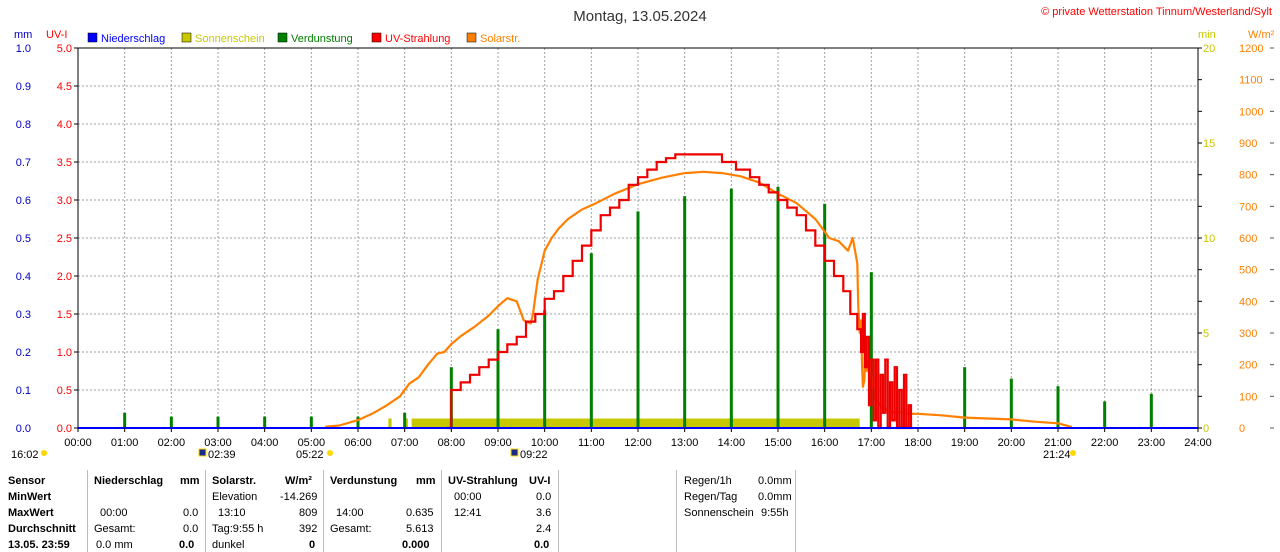  Describe the element at coordinates (544, 529) in the screenshot. I see `uv-avg-value: 2.4` at that location.